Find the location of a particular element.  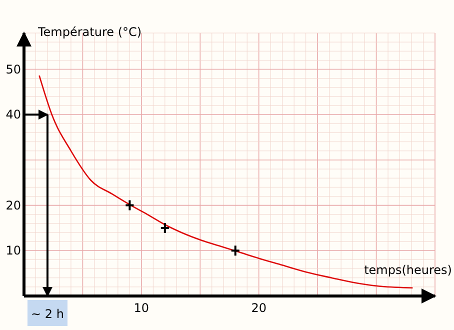

y-axis-title: Température (°C) is located at coordinates (89, 32).